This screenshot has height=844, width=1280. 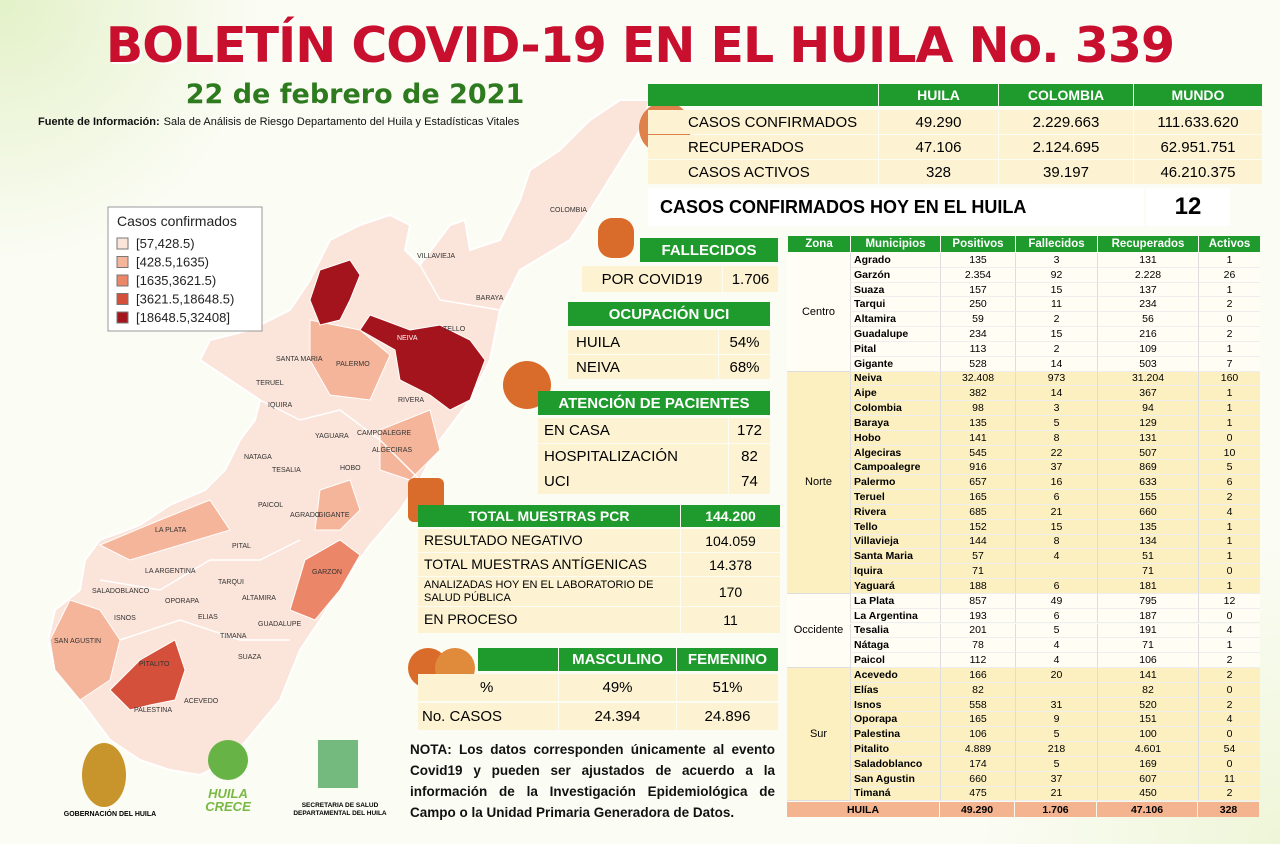 What do you see at coordinates (895, 275) in the screenshot?
I see `municipality: Garzón` at bounding box center [895, 275].